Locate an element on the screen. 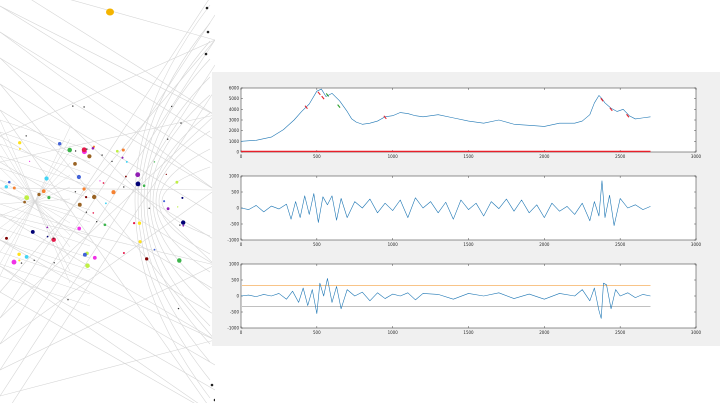 The width and height of the screenshot is (720, 403). x-tick-label: 1000 is located at coordinates (393, 156).